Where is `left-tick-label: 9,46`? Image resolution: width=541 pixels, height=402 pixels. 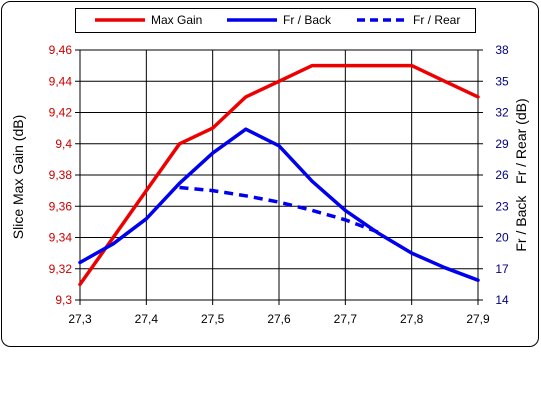 left-tick-label: 9,46 is located at coordinates (61, 50).